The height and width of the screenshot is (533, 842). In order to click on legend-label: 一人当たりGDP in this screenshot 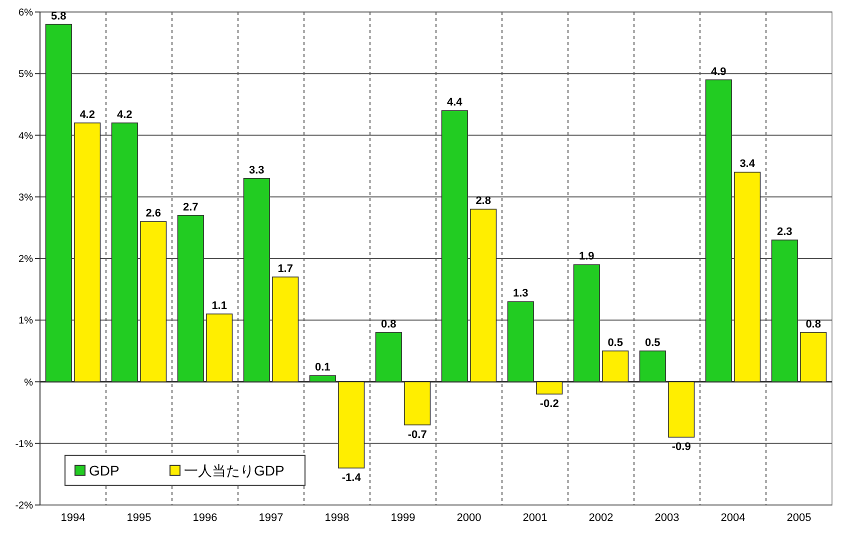, I will do `click(234, 470)`.